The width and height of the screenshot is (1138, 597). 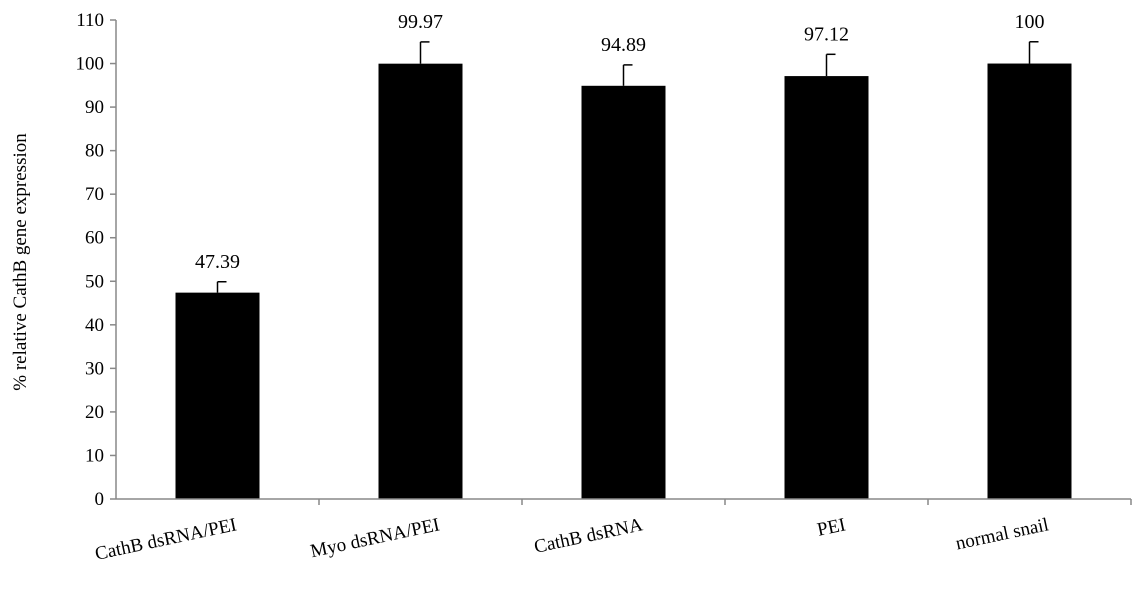 I want to click on y-tick-label: 80, so click(x=94, y=151).